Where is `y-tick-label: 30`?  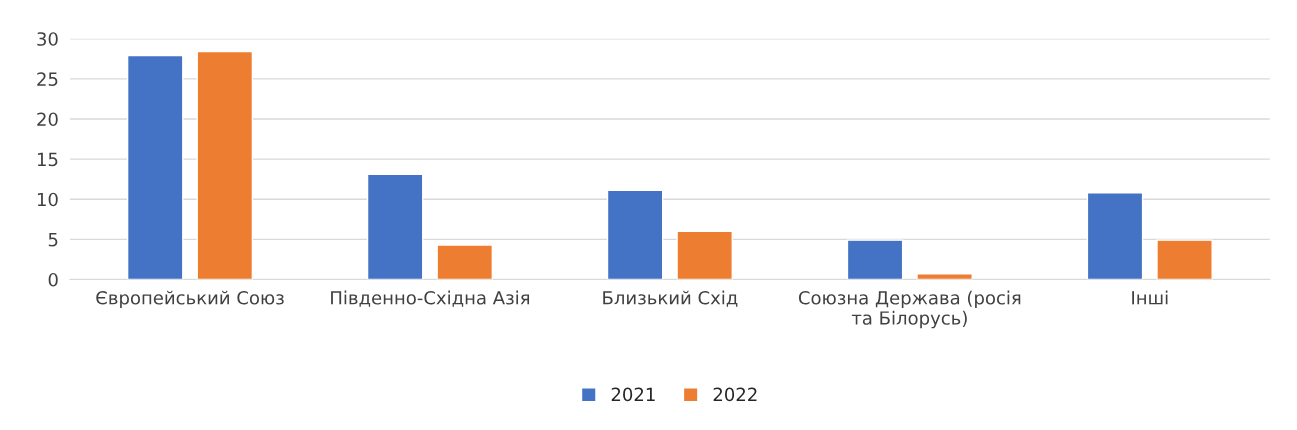 y-tick-label: 30 is located at coordinates (47, 39).